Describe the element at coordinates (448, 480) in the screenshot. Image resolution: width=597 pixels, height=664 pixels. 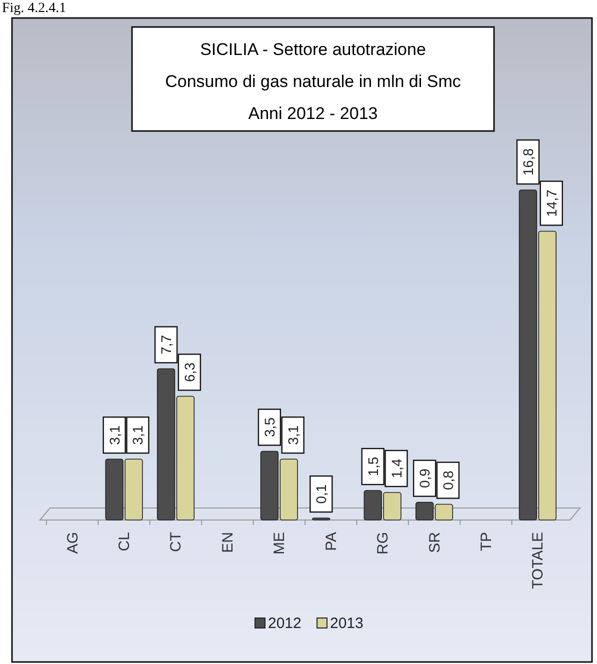
I see `data-label: 0,8` at that location.